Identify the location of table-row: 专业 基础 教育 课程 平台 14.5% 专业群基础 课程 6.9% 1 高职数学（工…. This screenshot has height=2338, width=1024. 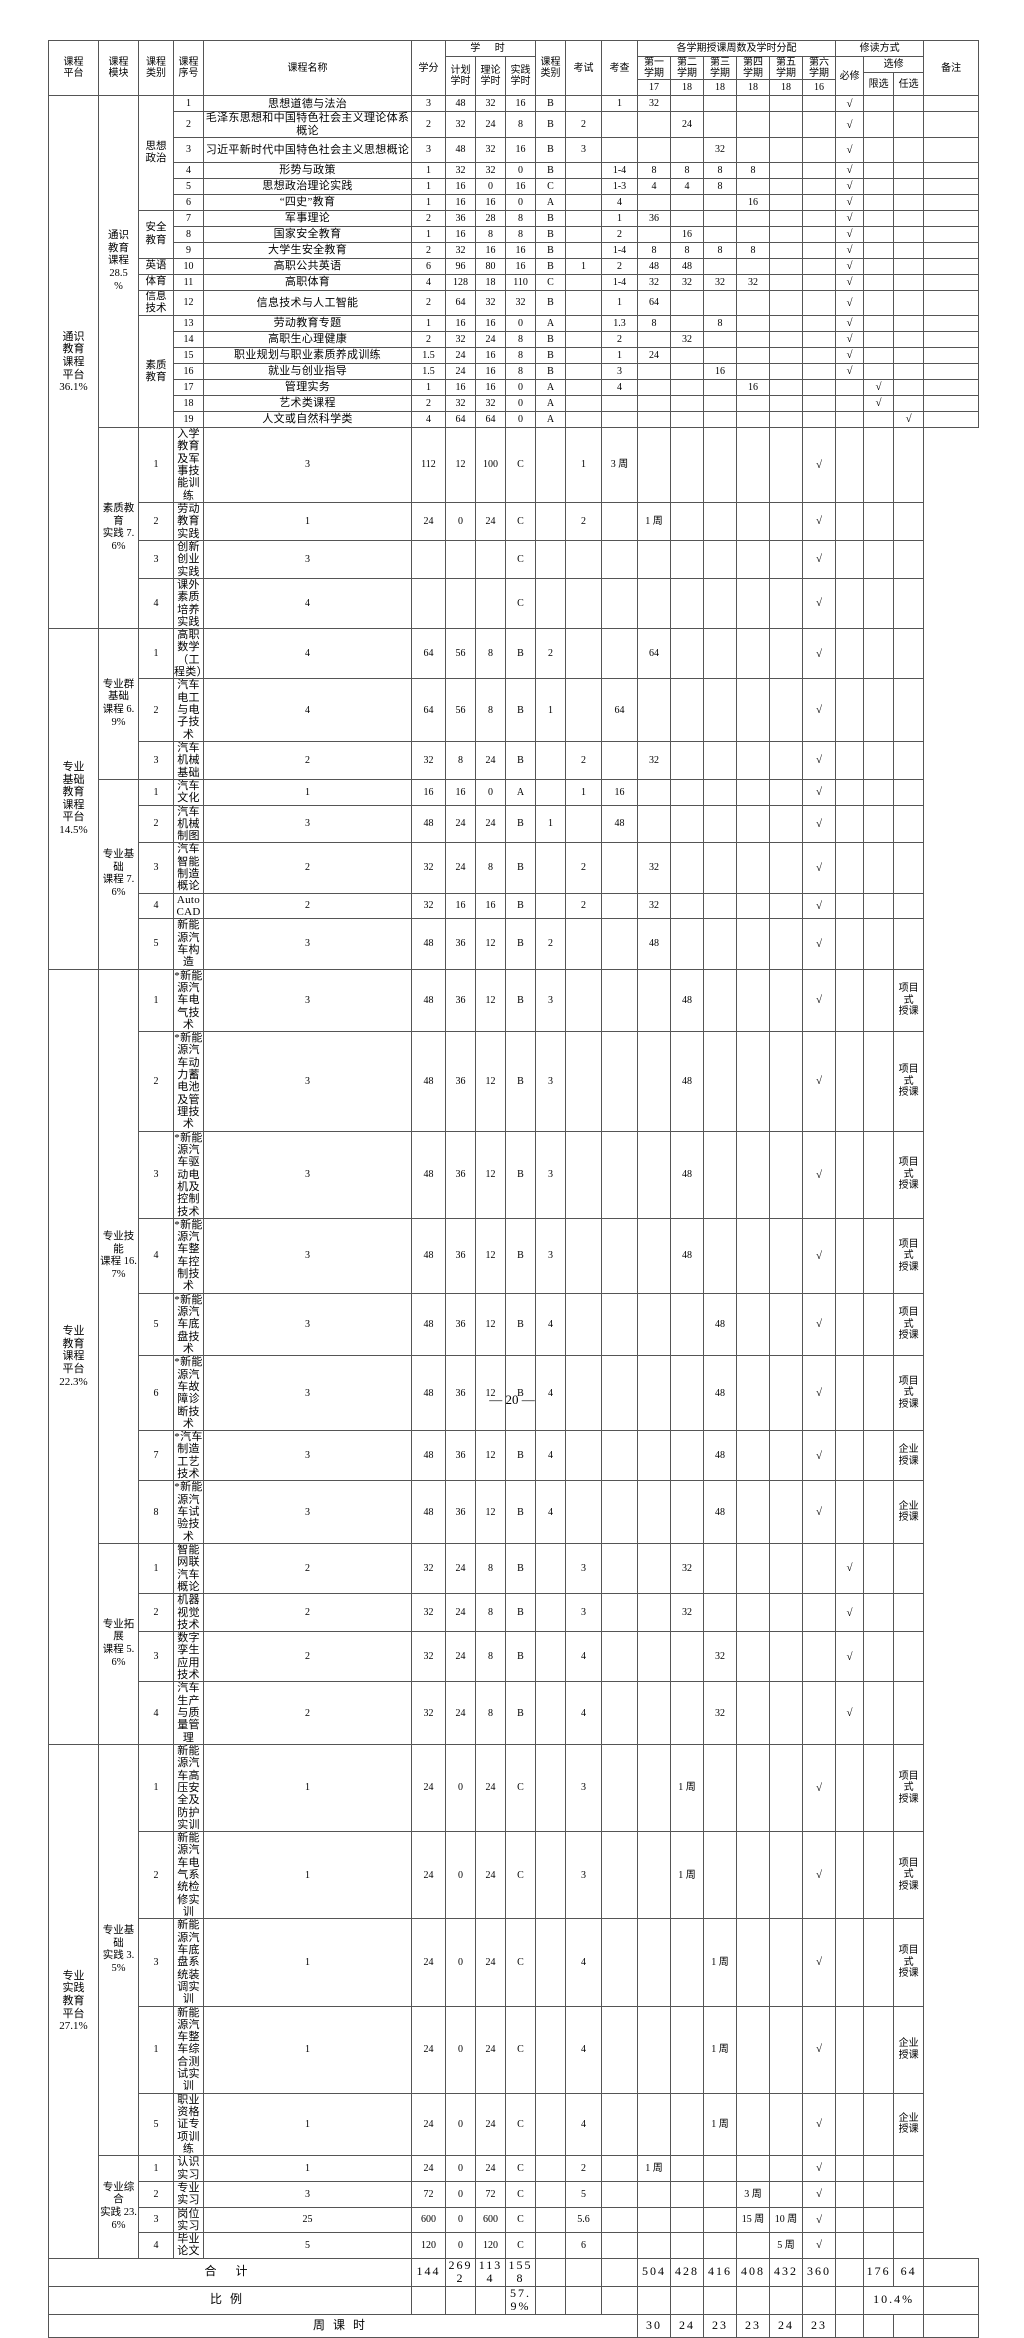
(513, 799).